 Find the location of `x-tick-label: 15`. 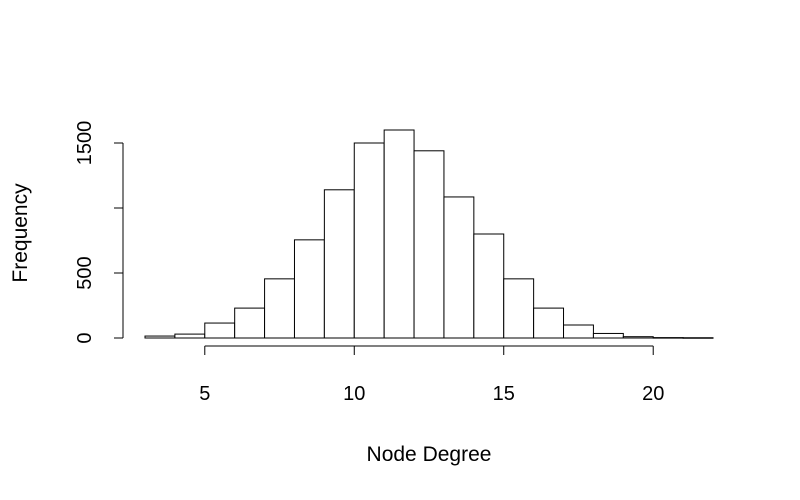

x-tick-label: 15 is located at coordinates (504, 394).